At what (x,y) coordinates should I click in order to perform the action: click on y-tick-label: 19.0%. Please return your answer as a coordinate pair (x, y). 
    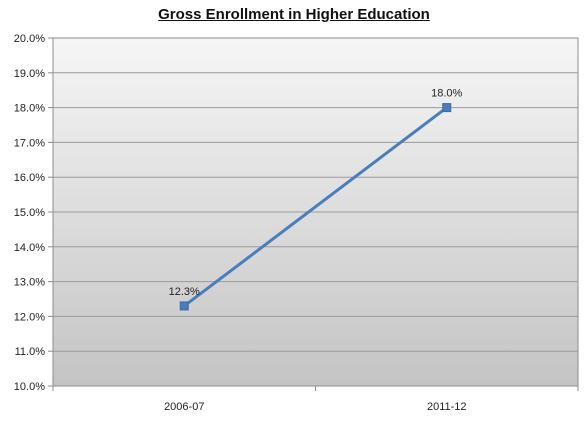
    Looking at the image, I should click on (29, 74).